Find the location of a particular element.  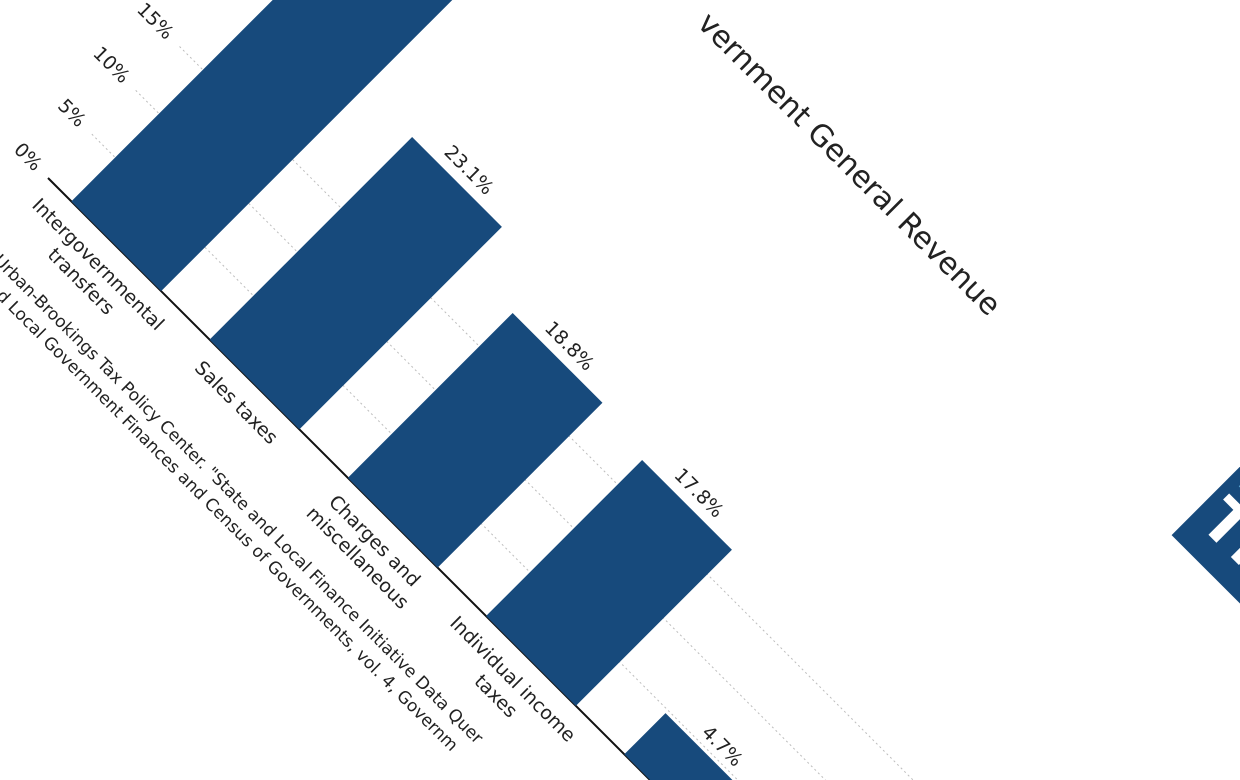

y-tick-label: 5% is located at coordinates (71, 113).